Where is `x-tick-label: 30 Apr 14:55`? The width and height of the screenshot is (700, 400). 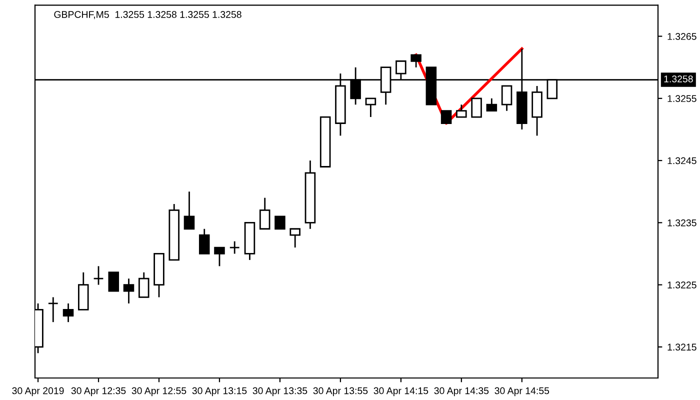
x-tick-label: 30 Apr 14:55 is located at coordinates (522, 391).